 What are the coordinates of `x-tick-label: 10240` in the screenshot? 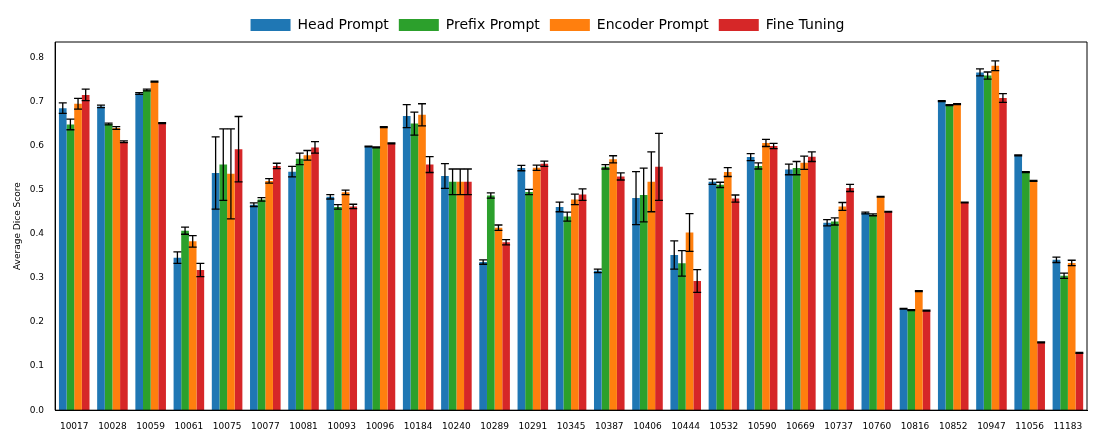 It's located at (456, 425).